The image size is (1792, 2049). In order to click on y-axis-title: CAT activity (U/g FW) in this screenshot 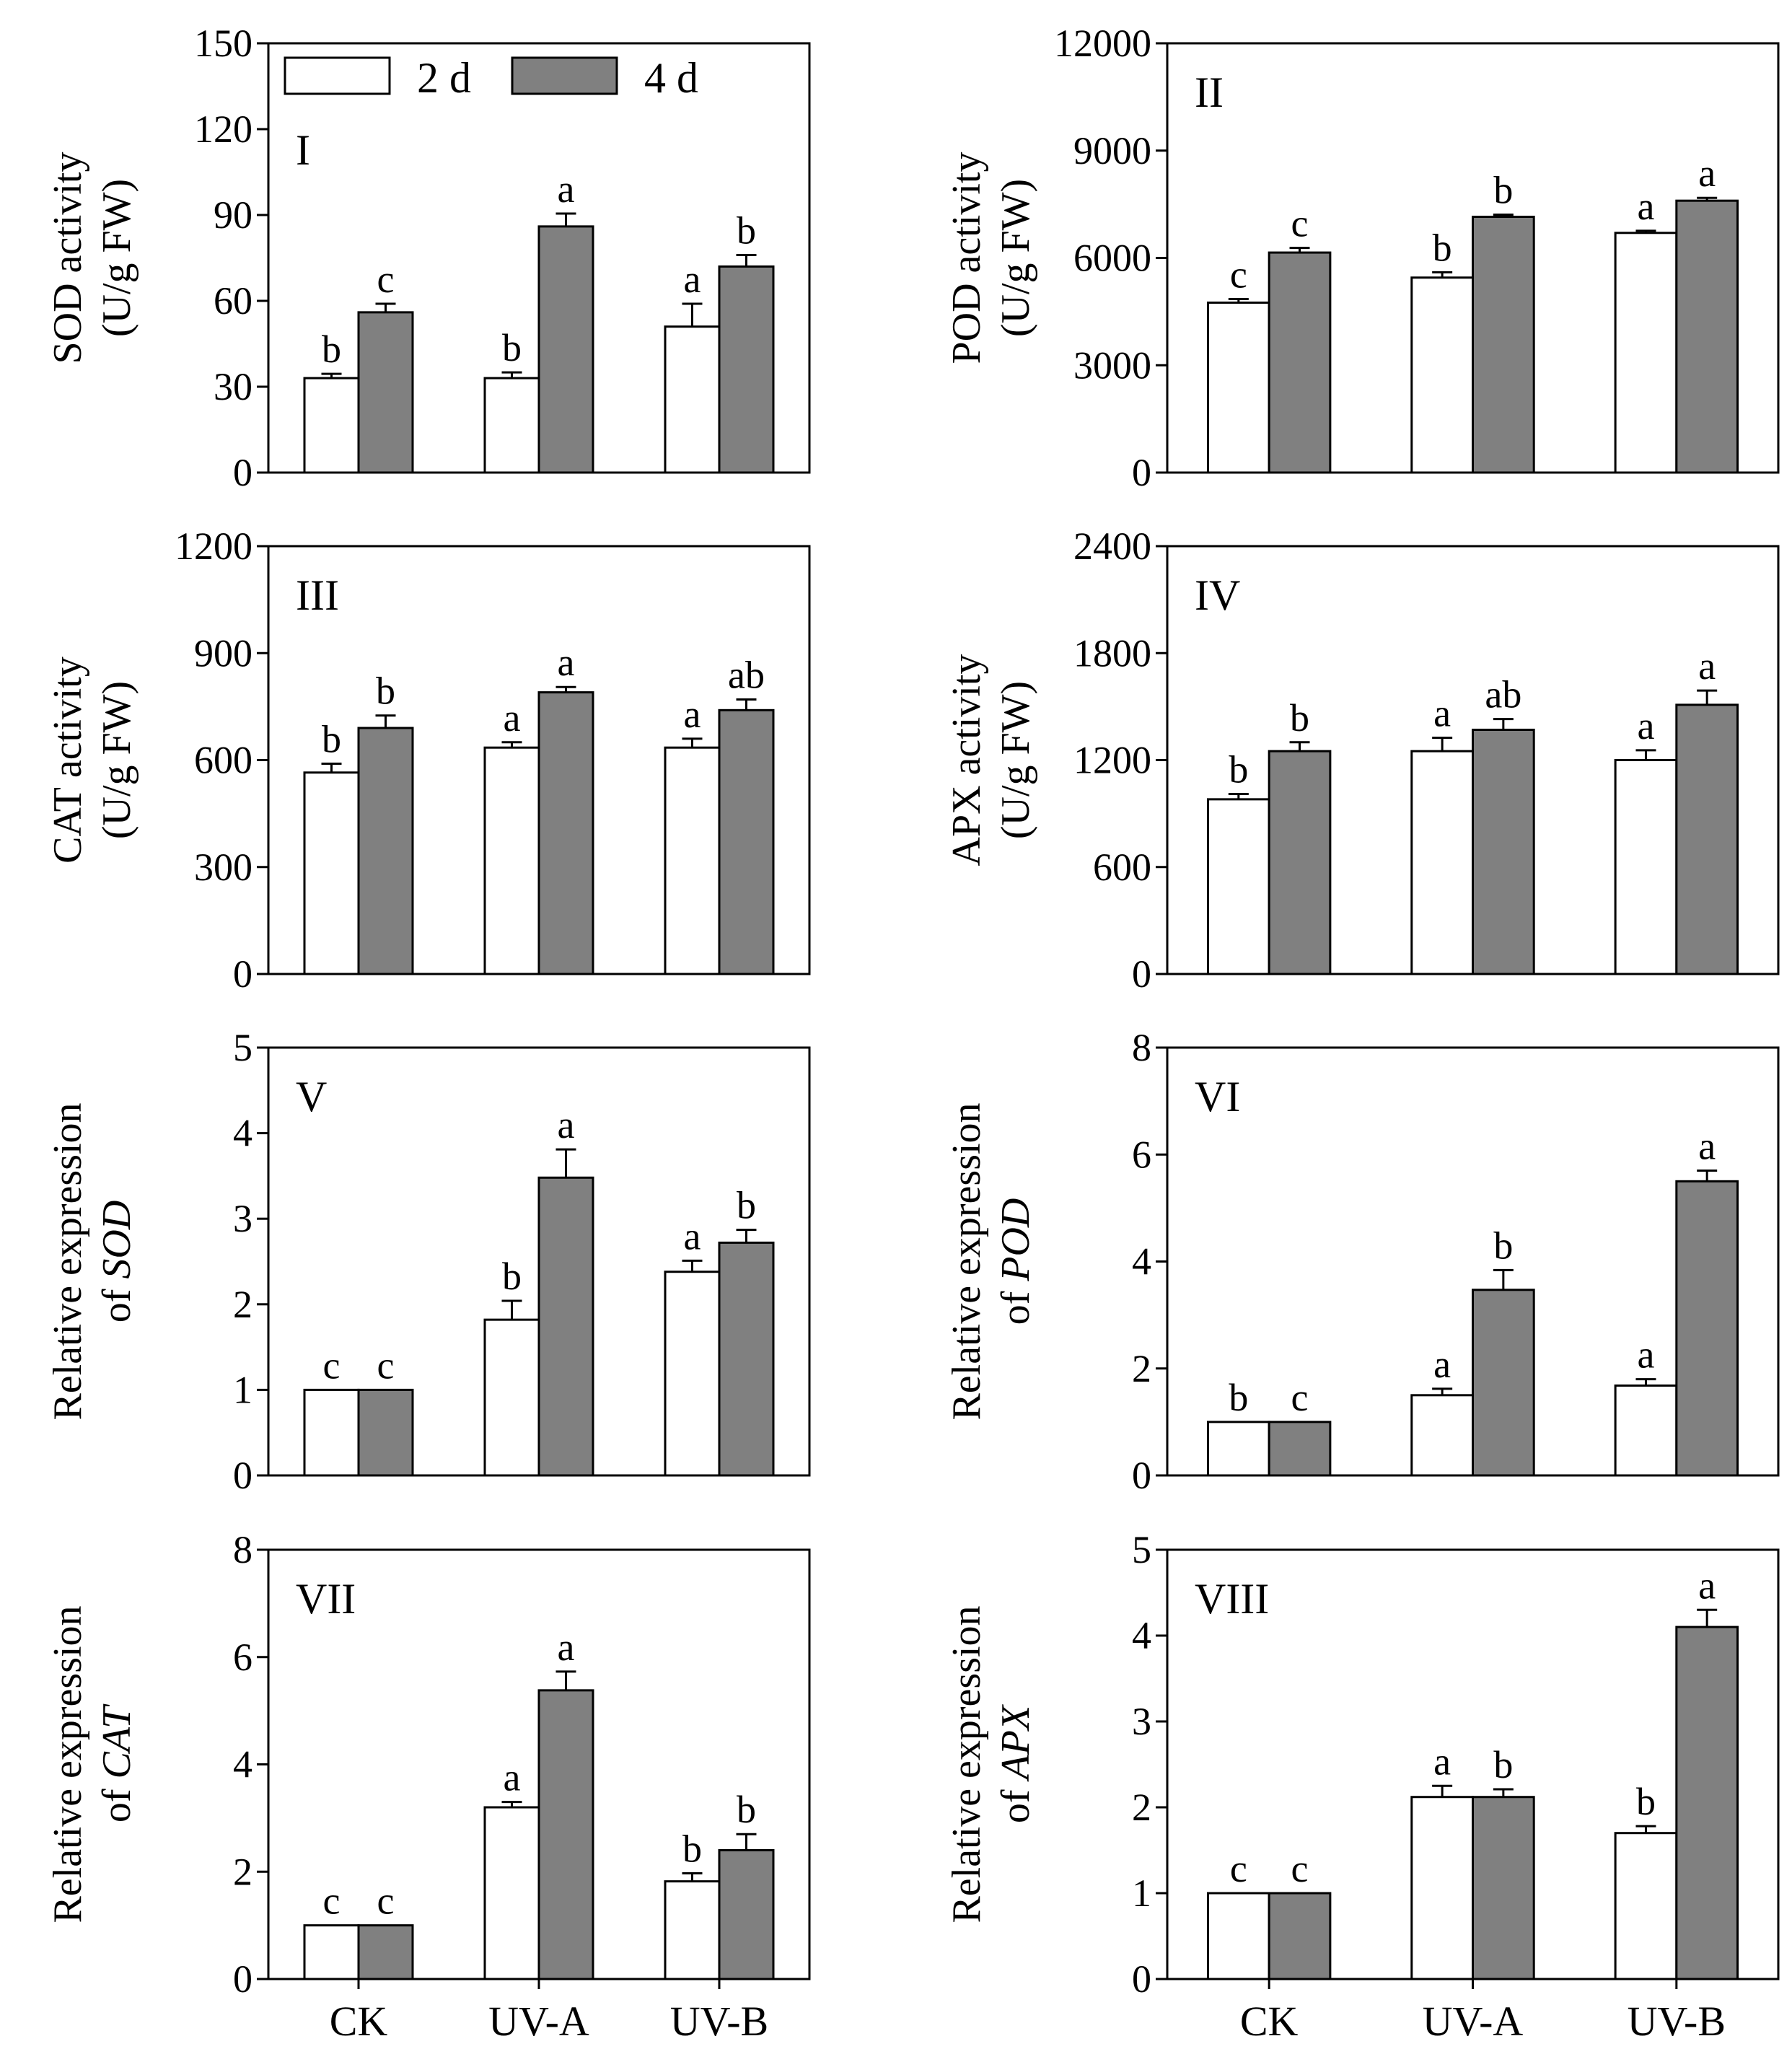, I will do `click(92, 761)`.